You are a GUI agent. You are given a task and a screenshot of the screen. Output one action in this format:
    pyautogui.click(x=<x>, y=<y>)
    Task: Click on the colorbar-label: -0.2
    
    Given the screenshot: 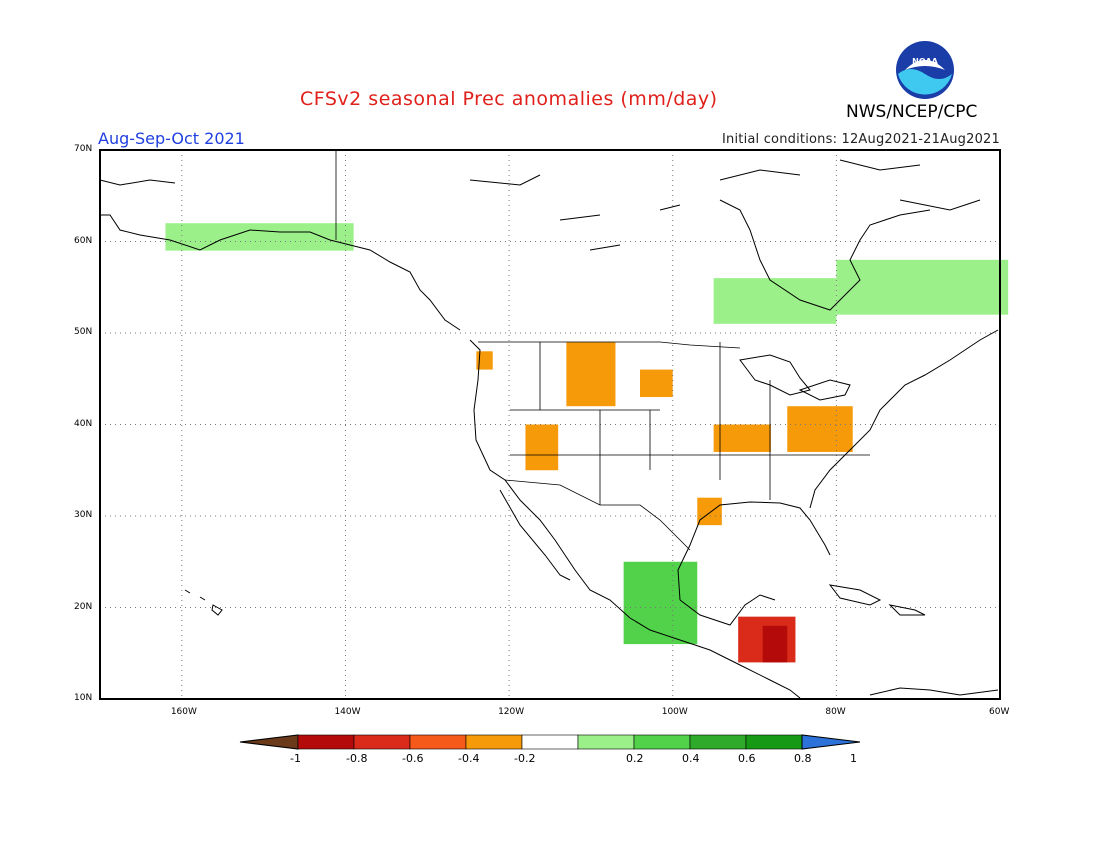 What is the action you would take?
    pyautogui.click(x=525, y=758)
    